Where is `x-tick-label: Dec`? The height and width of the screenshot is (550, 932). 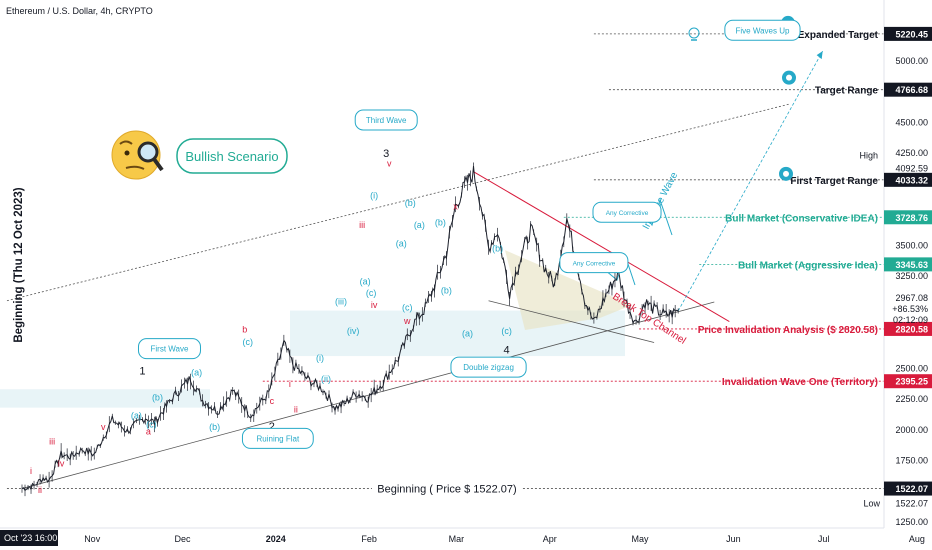
x-tick-label: Dec is located at coordinates (182, 539).